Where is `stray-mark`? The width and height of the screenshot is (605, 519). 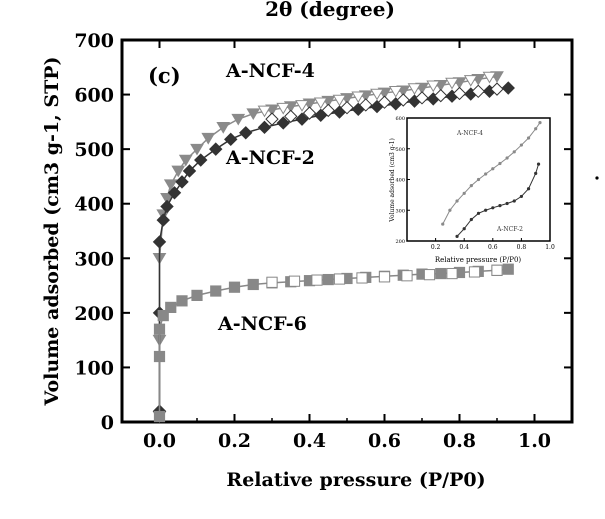
stray-mark is located at coordinates (597, 178).